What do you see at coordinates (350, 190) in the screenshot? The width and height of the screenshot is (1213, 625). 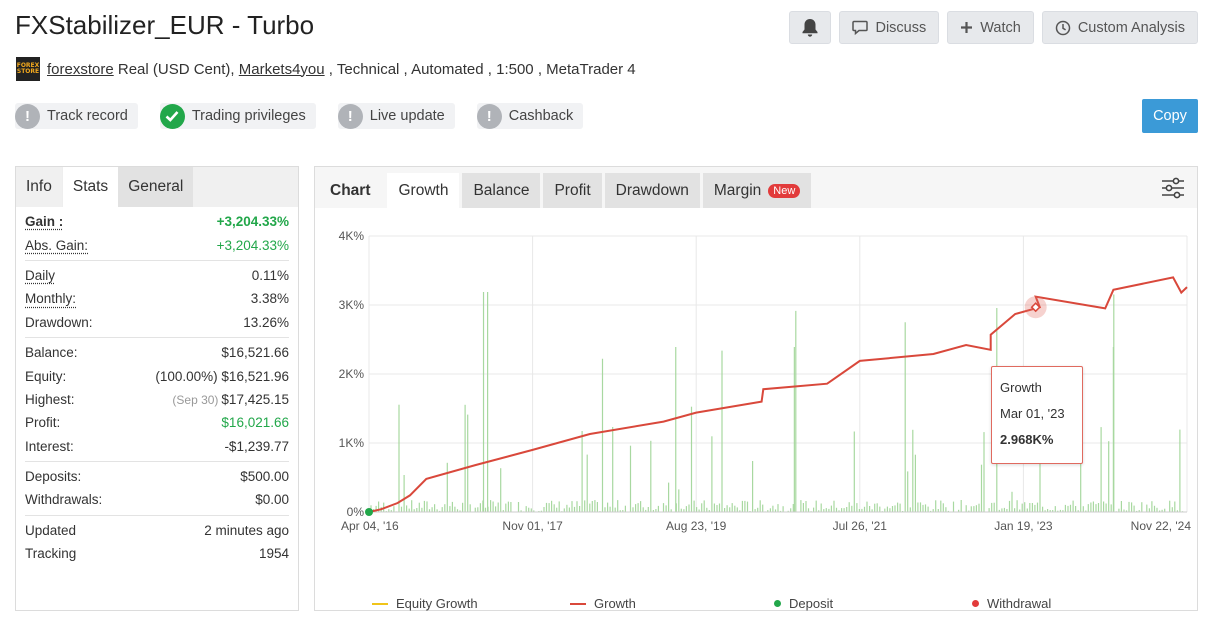 I see `chart-label: Chart` at bounding box center [350, 190].